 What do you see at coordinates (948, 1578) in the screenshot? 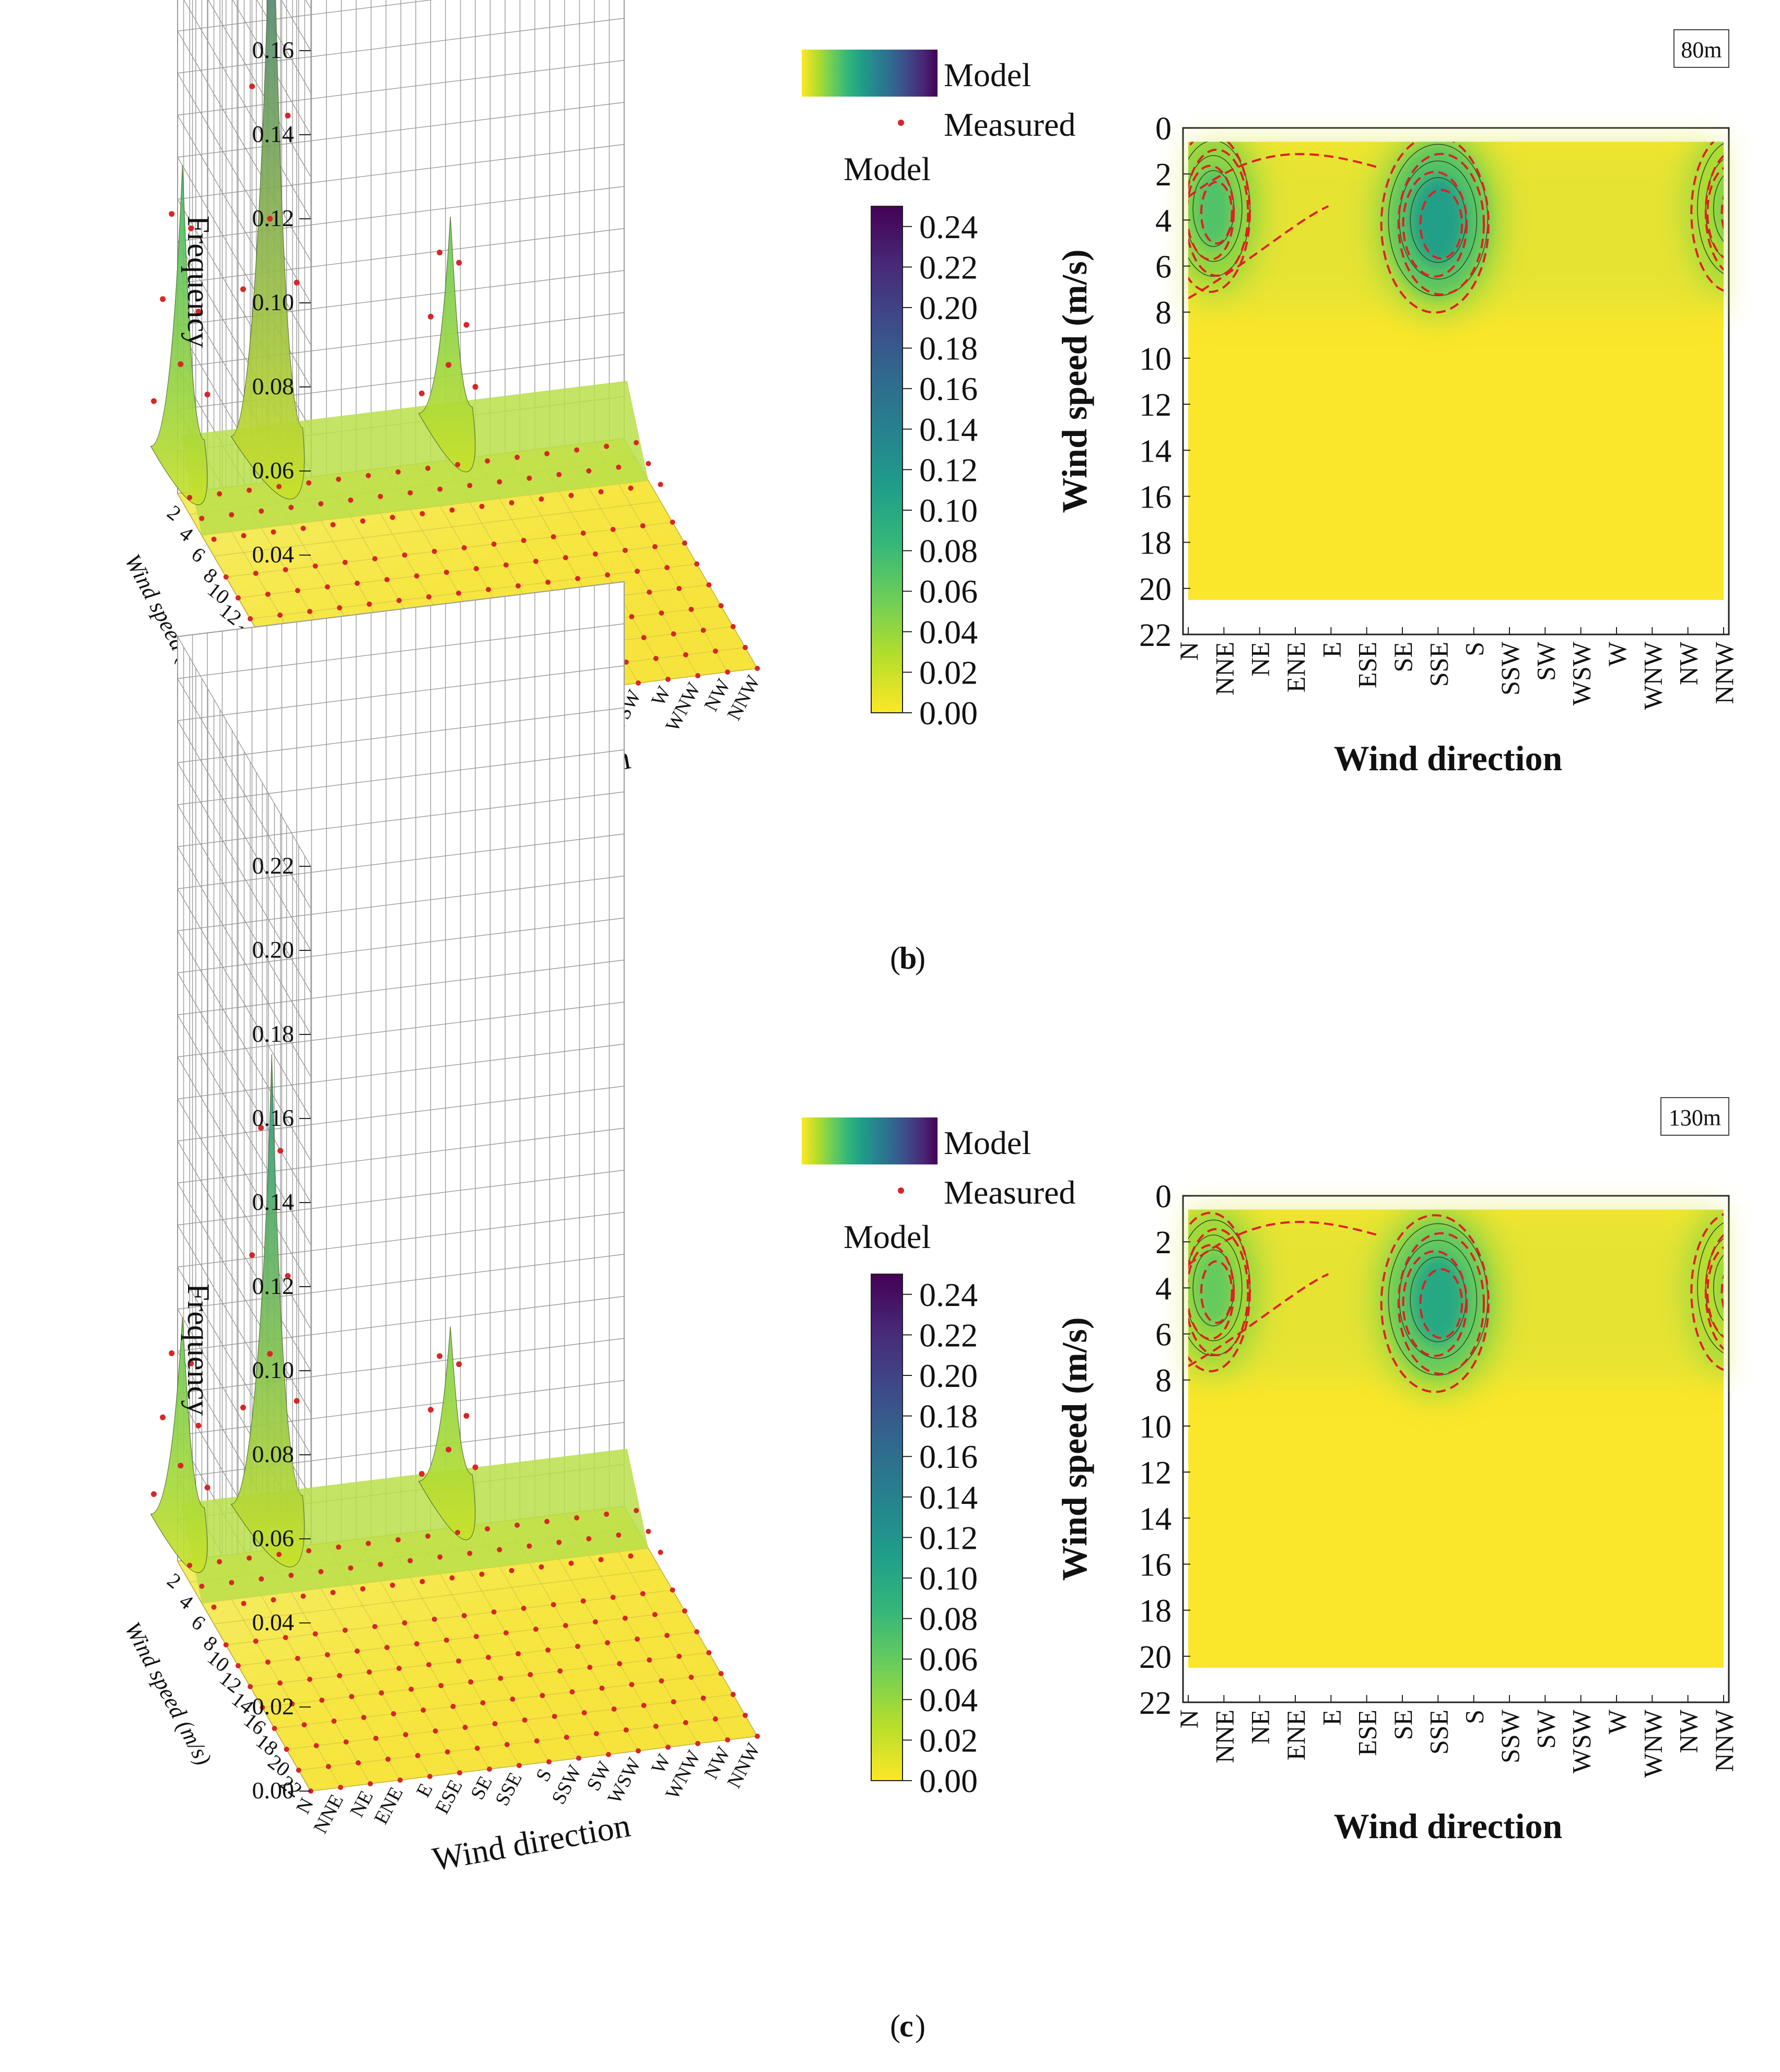
I see `colorbar-tick-label: 0.10` at bounding box center [948, 1578].